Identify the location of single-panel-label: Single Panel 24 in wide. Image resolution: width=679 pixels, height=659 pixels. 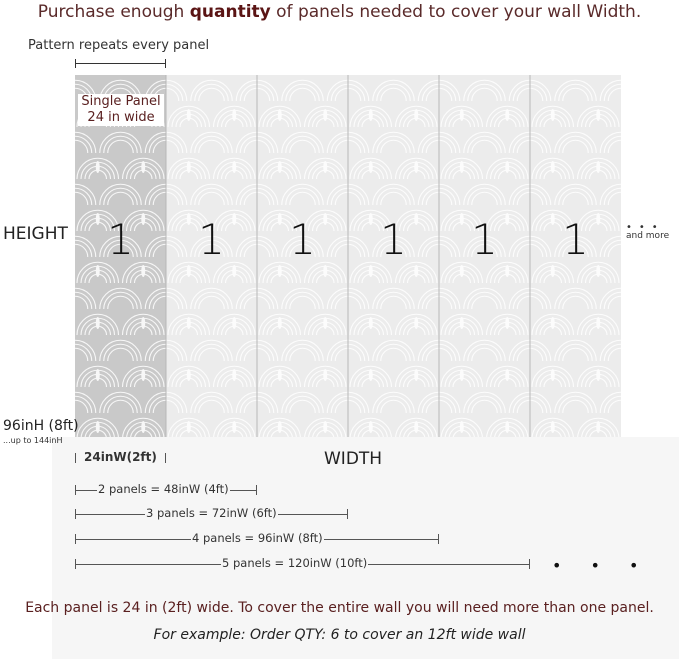
(121, 110).